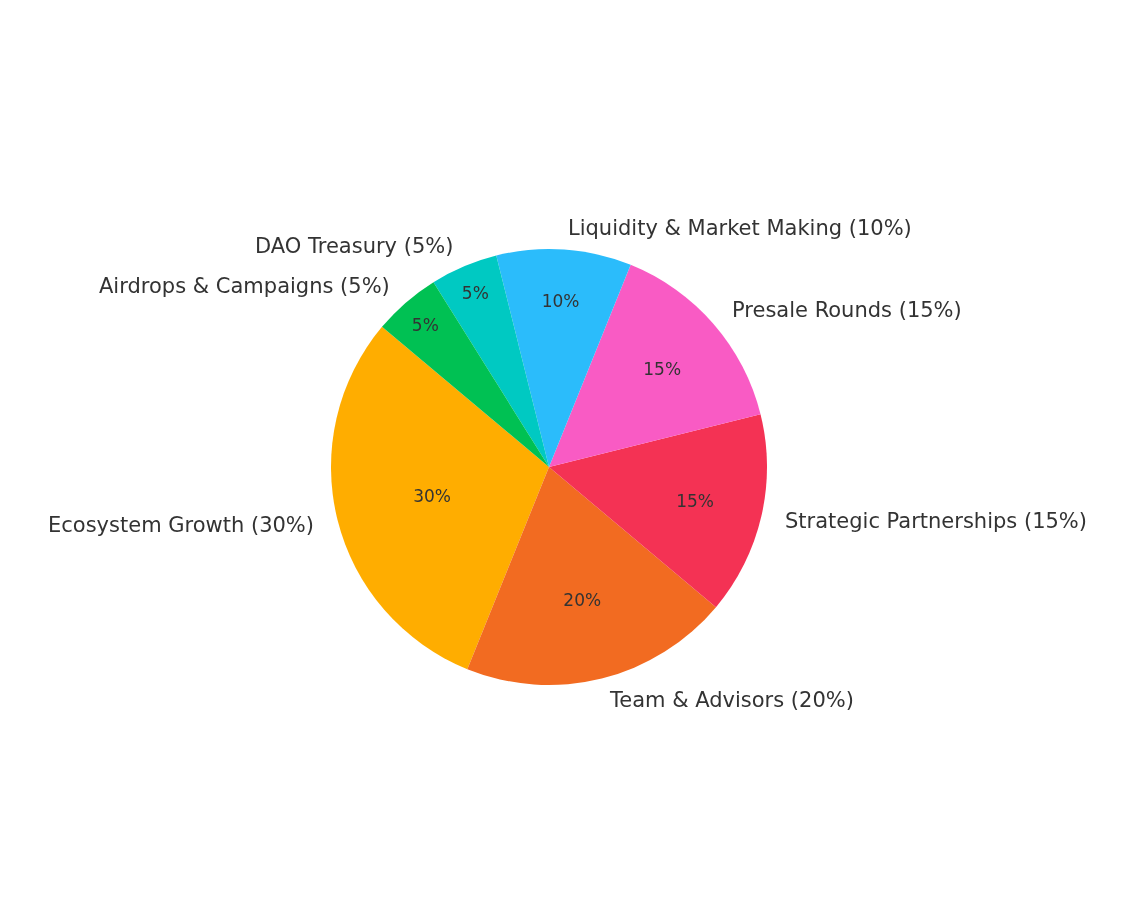  What do you see at coordinates (432, 496) in the screenshot?
I see `data-label: 30%` at bounding box center [432, 496].